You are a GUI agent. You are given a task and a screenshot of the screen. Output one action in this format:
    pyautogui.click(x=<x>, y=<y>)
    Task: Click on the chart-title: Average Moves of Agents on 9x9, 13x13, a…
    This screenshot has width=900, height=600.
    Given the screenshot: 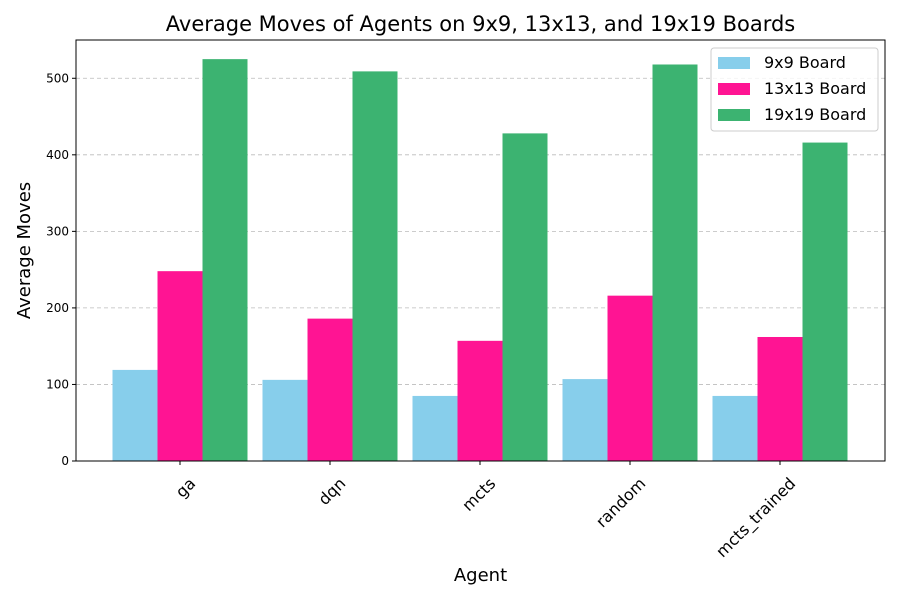 What is the action you would take?
    pyautogui.click(x=480, y=24)
    